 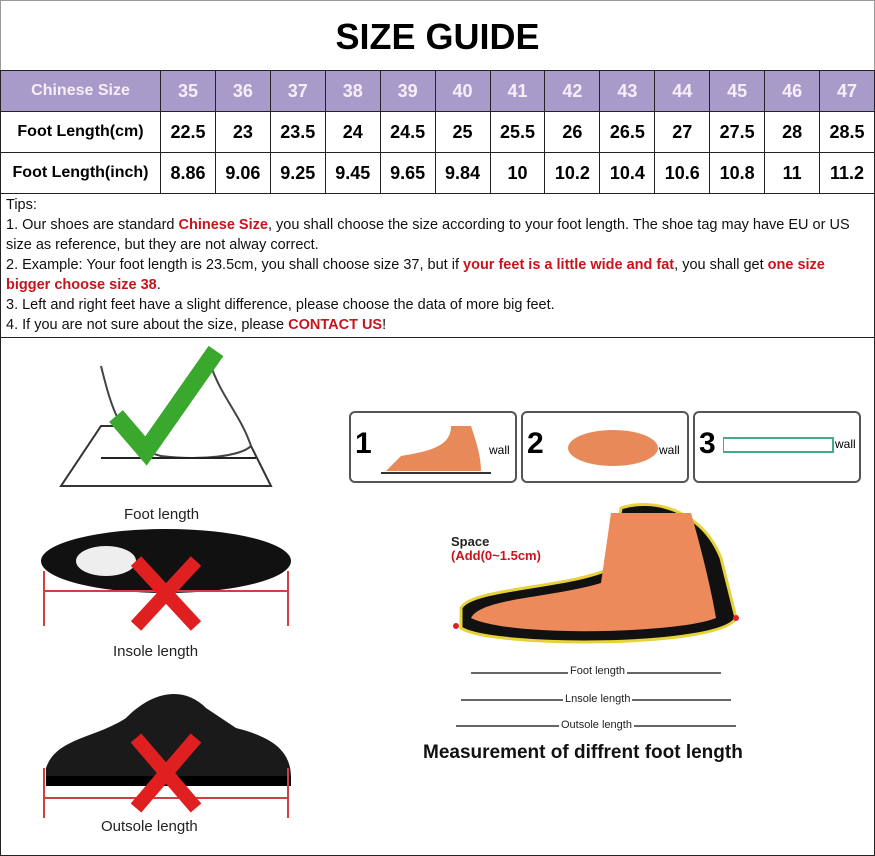 I want to click on tip-text: ., so click(x=158, y=285).